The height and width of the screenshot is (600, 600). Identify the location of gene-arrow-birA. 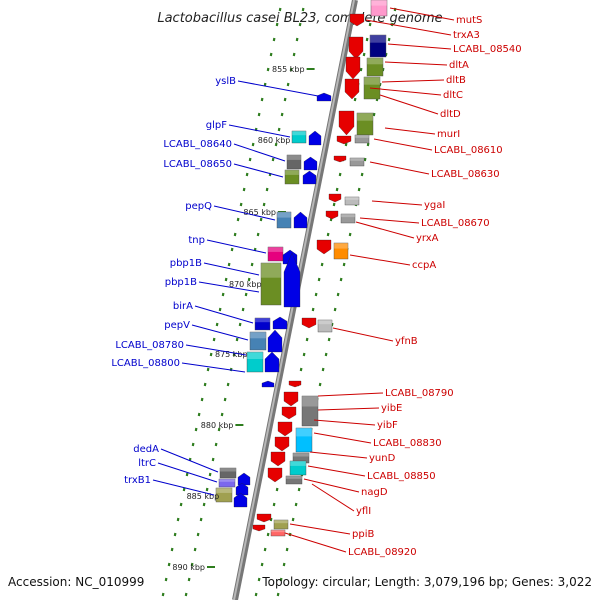
(280, 323).